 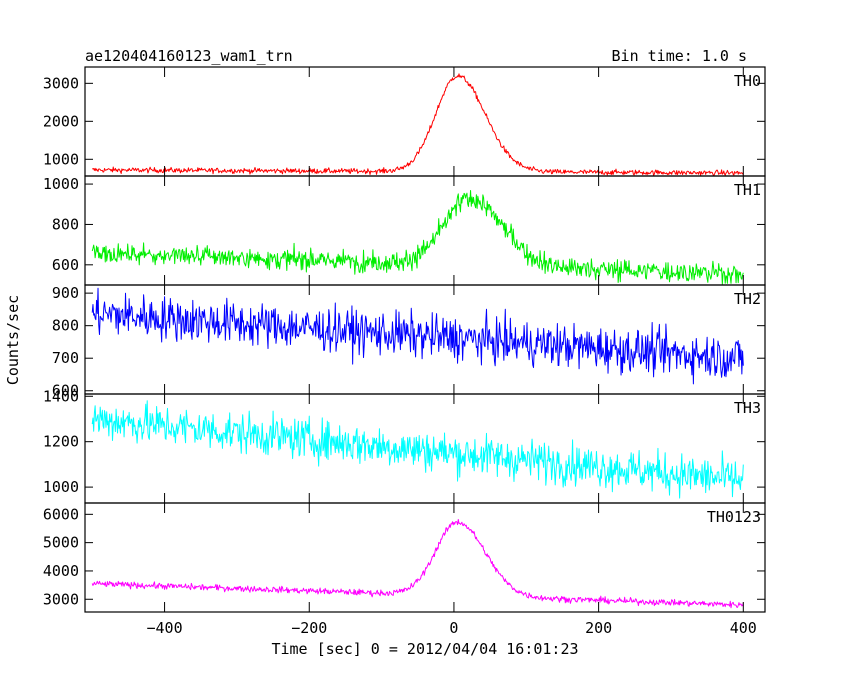 I want to click on x-tick-label: −200, so click(x=309, y=628).